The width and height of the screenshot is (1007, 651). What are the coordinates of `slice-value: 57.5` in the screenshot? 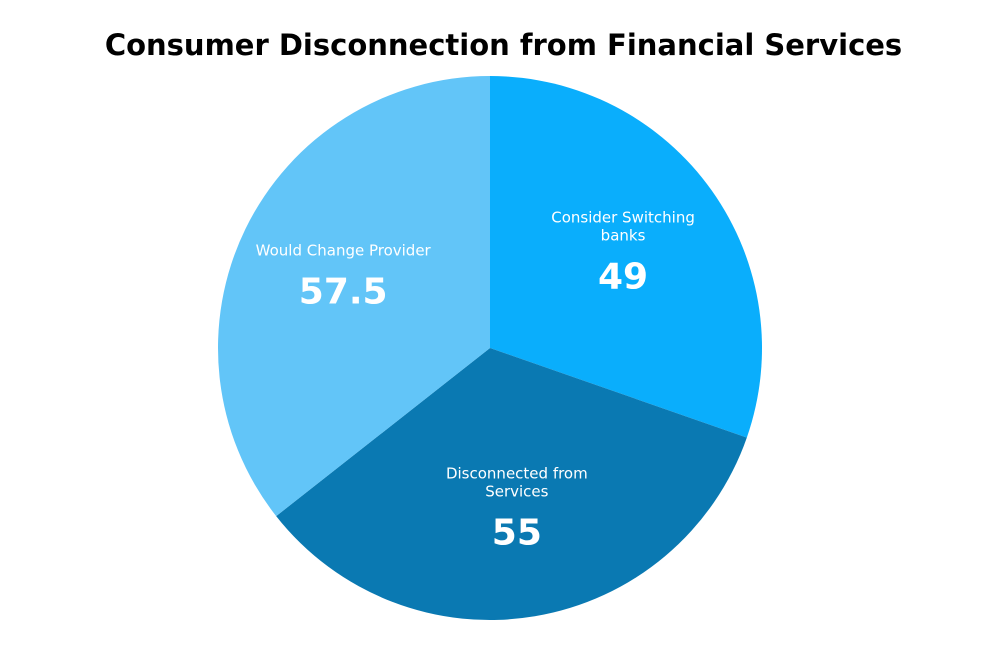 It's located at (343, 292).